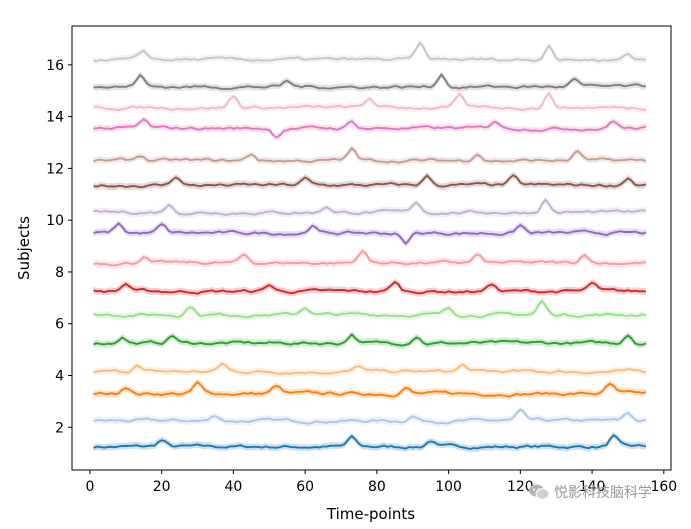 The image size is (691, 529). I want to click on y-tick-label: 14, so click(55, 118).